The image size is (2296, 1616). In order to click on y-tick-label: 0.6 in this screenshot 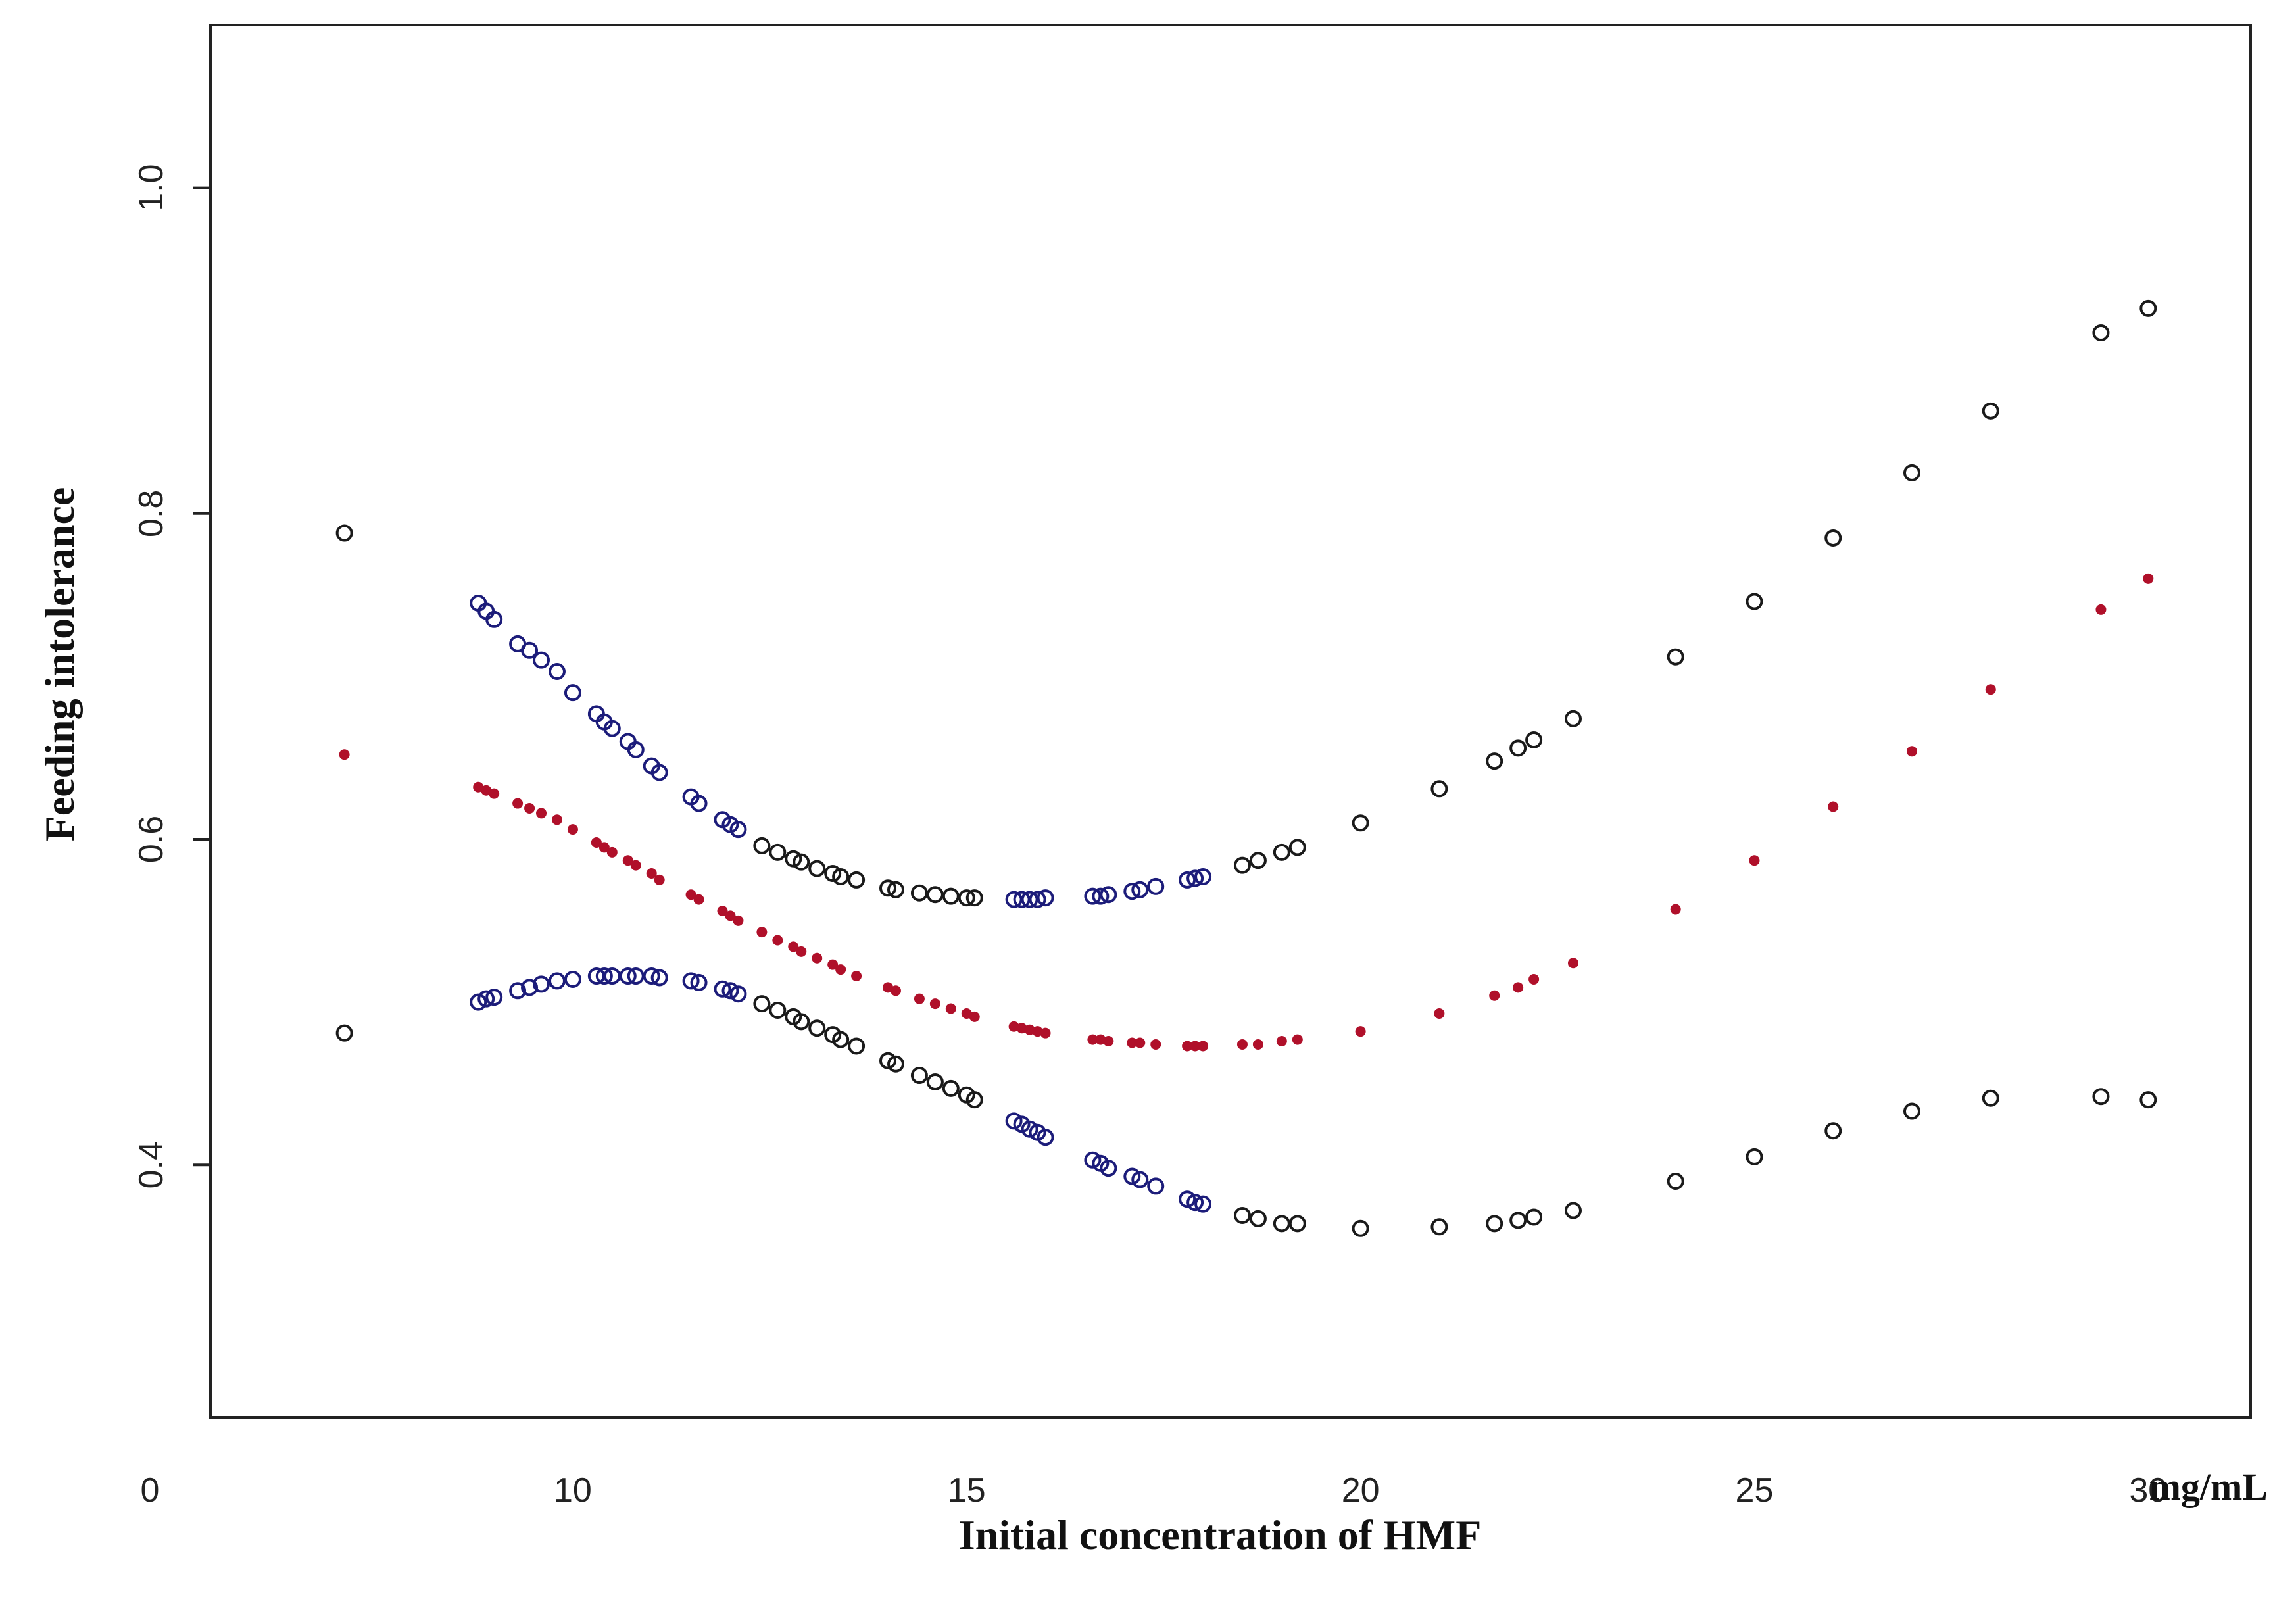, I will do `click(151, 839)`.